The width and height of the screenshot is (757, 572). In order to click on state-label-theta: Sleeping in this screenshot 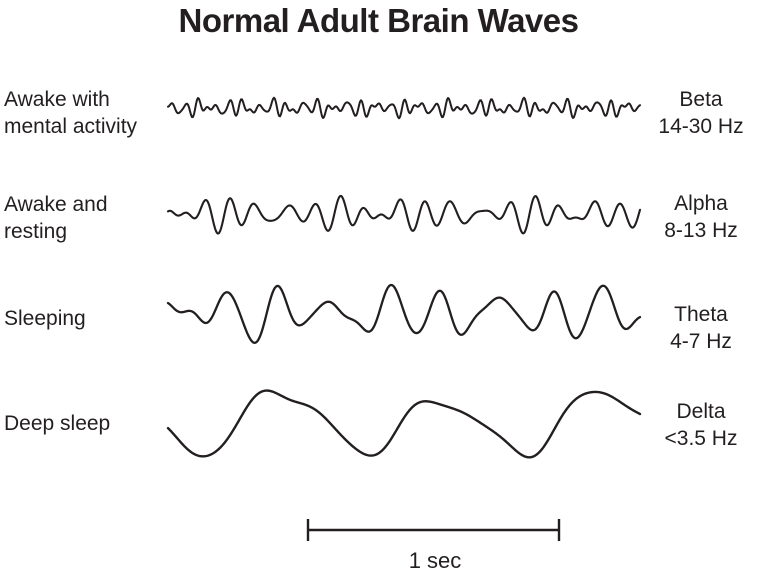, I will do `click(84, 318)`.